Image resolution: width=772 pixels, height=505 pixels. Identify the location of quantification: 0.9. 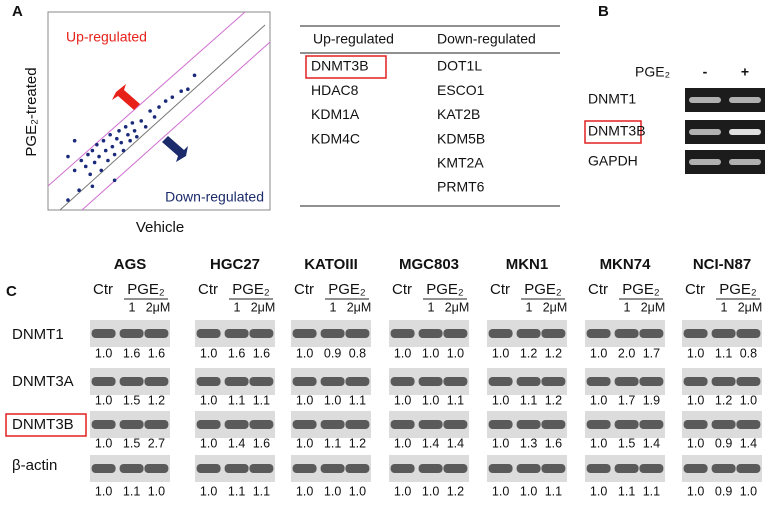
(332, 353).